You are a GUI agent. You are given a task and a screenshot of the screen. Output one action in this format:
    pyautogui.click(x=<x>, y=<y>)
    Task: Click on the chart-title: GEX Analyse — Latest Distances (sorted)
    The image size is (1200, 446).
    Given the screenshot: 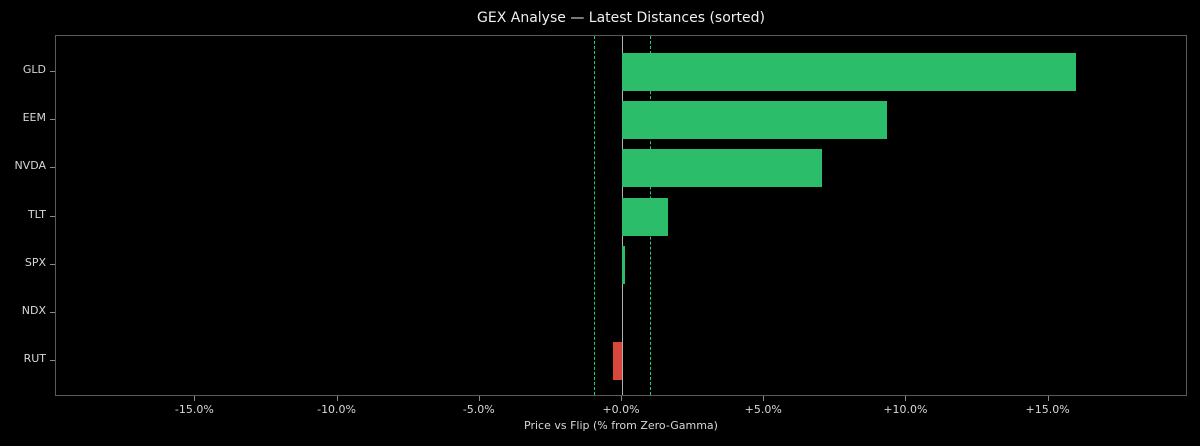 What is the action you would take?
    pyautogui.click(x=621, y=18)
    